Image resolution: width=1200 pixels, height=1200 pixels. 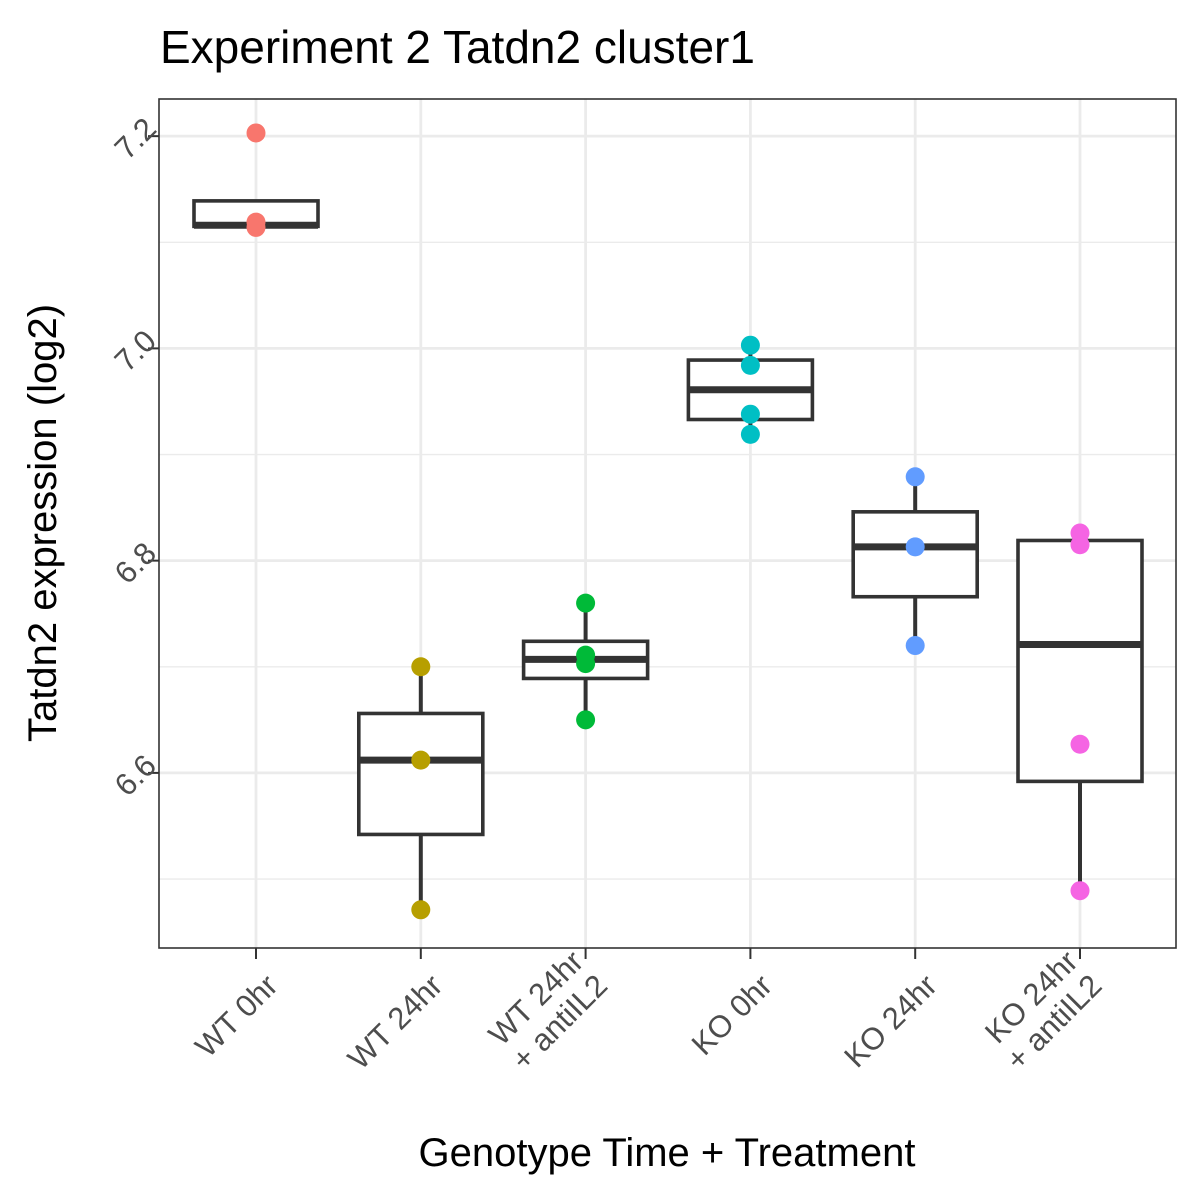 What do you see at coordinates (135, 775) in the screenshot?
I see `y-tick-label: 6.6` at bounding box center [135, 775].